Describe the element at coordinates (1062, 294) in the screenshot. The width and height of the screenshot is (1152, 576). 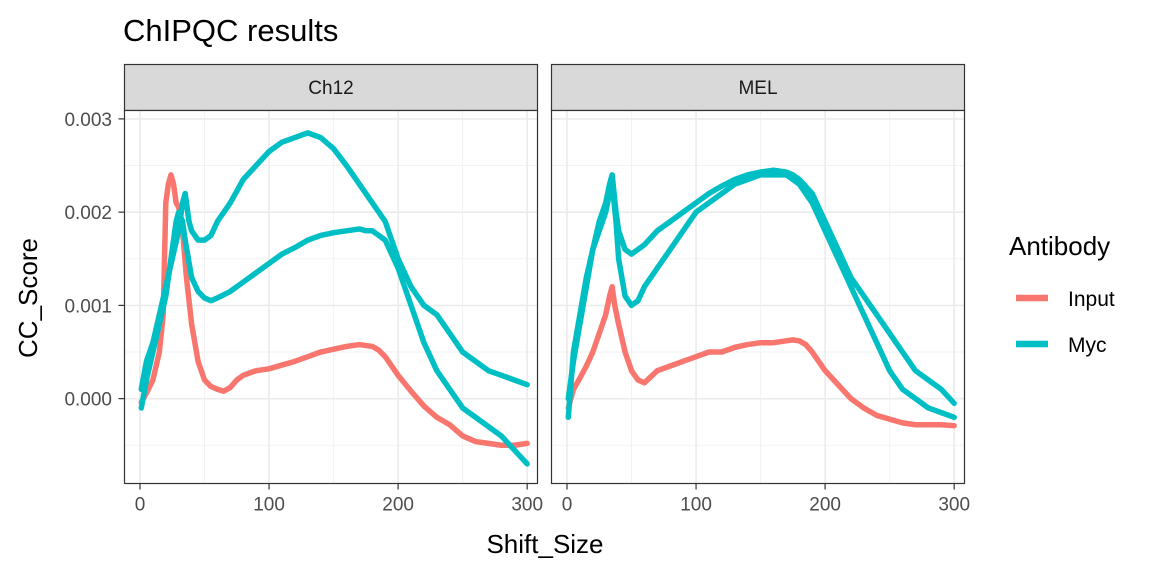
I see `legend: Antibody Input Myc` at that location.